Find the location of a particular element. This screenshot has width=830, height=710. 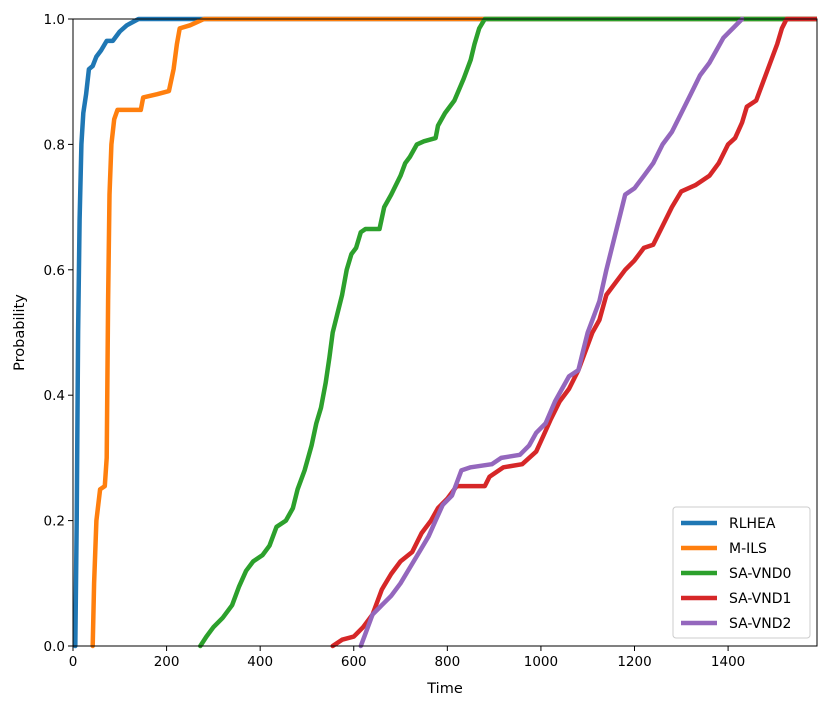

x-tick-label: 1000 is located at coordinates (541, 662).